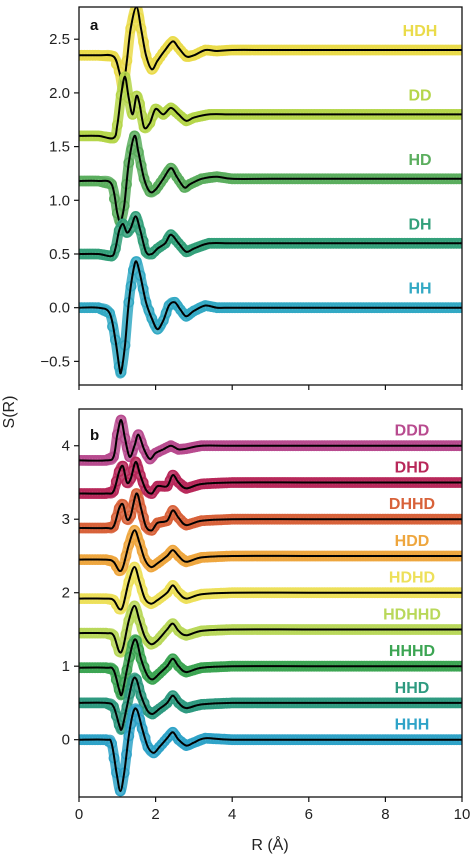  What do you see at coordinates (66, 666) in the screenshot?
I see `y-tick-label: 1` at bounding box center [66, 666].